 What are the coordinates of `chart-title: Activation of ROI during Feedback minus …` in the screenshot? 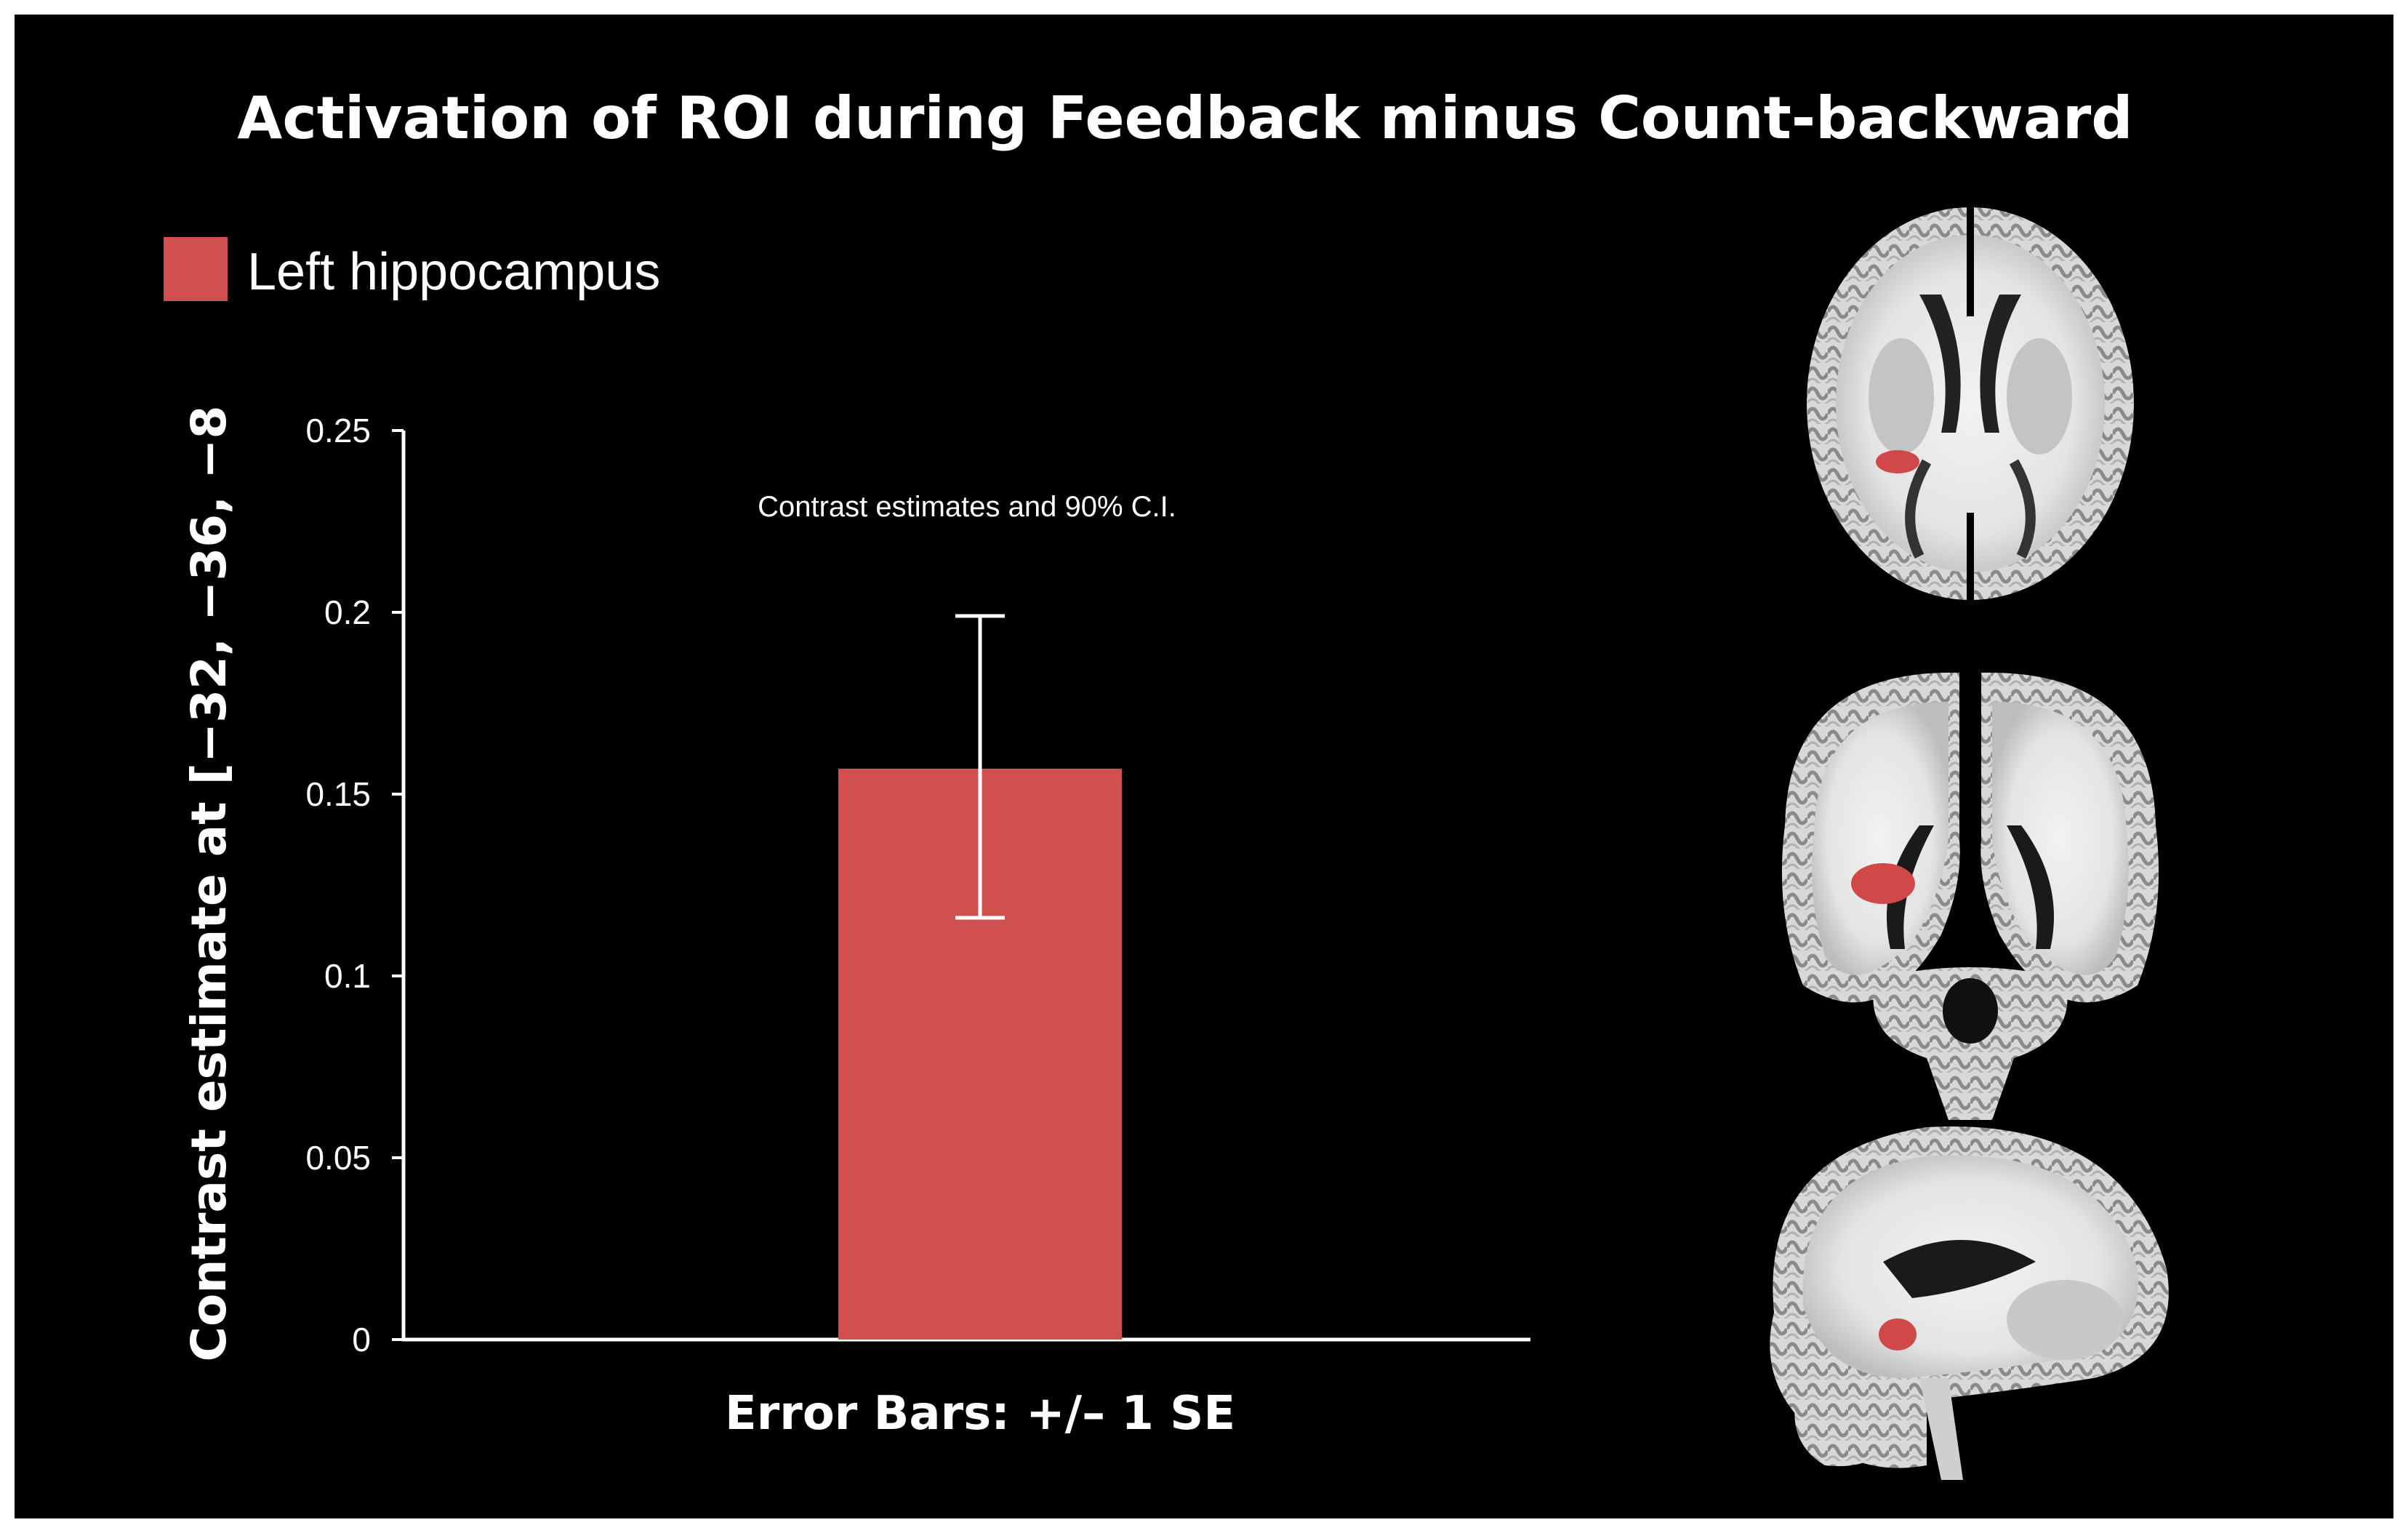 It's located at (1184, 118).